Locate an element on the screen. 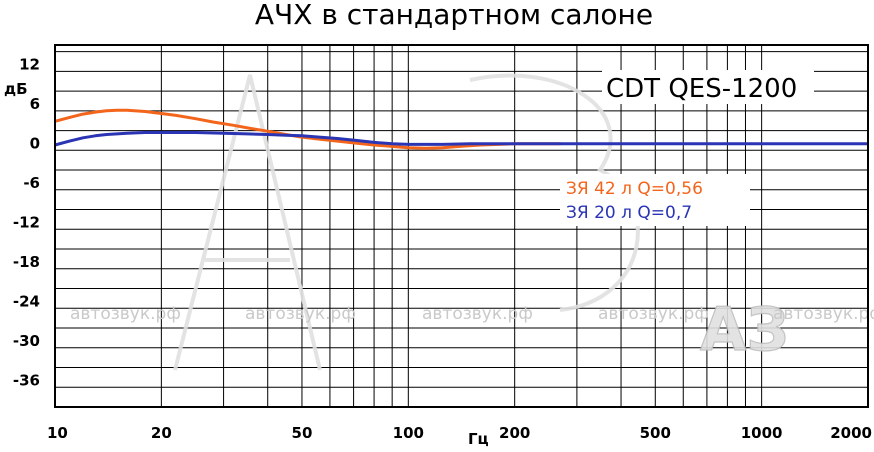 Image resolution: width=874 pixels, height=452 pixels. y-tick-label: 6 is located at coordinates (35, 104).